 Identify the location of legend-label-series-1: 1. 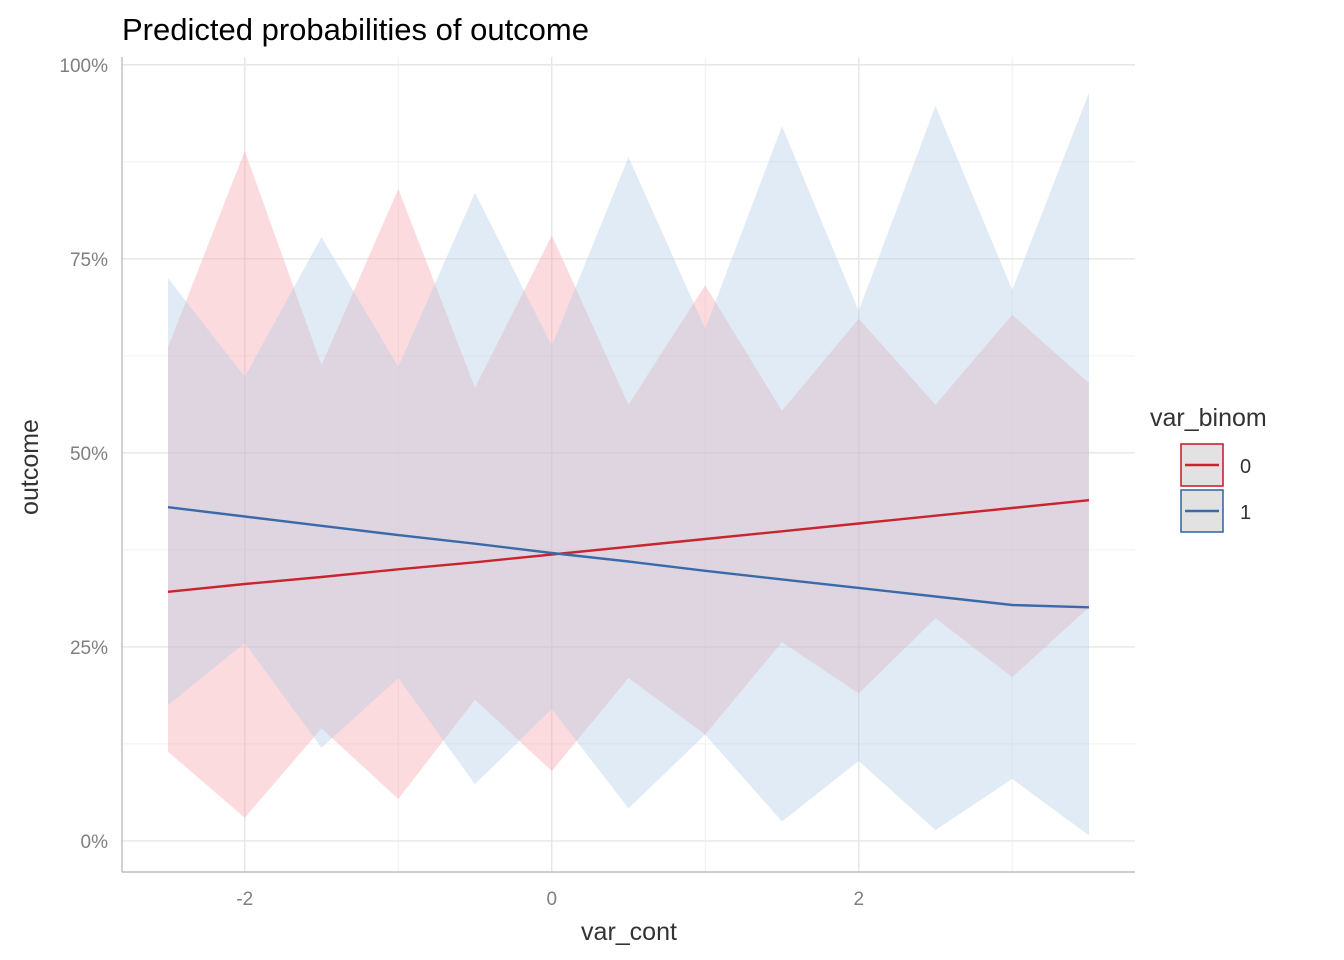
(1245, 513).